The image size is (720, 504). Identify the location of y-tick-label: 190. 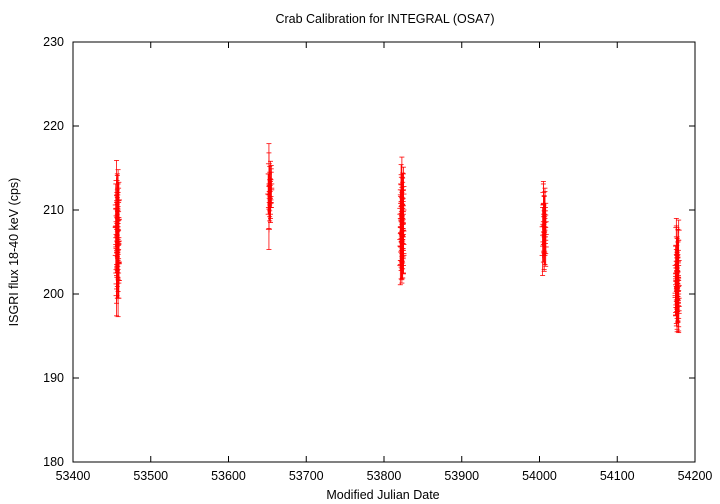
(53, 378).